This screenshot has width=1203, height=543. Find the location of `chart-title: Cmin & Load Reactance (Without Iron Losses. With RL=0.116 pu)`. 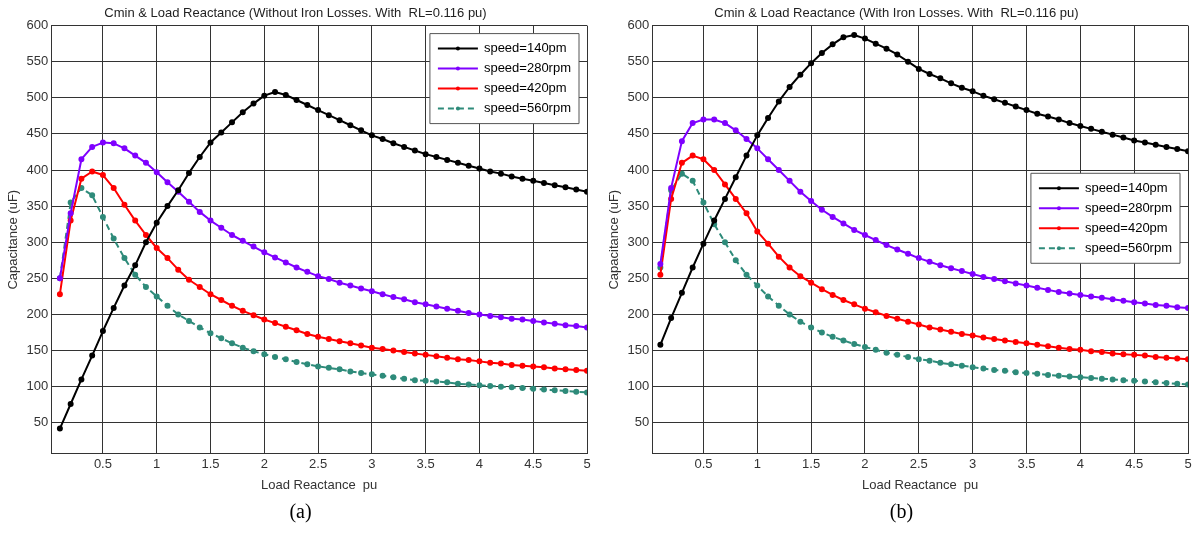

chart-title: Cmin & Load Reactance (Without Iron Losses. With RL=0.116 pu) is located at coordinates (295, 13).